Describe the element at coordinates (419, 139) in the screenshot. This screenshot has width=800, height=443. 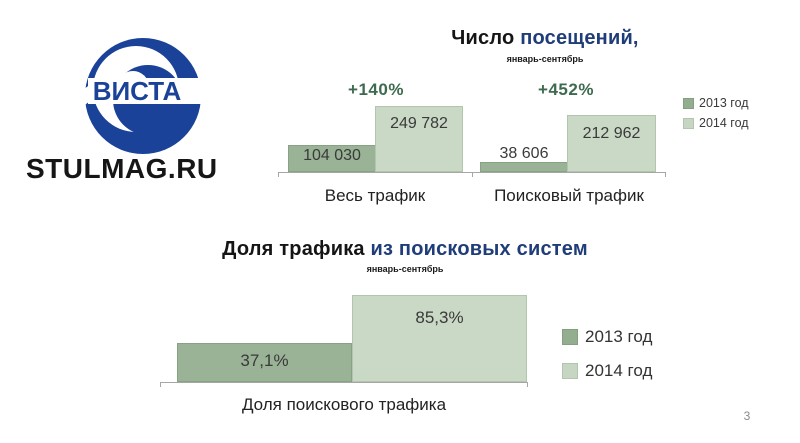
I see `bar-2014-all-traffic` at that location.